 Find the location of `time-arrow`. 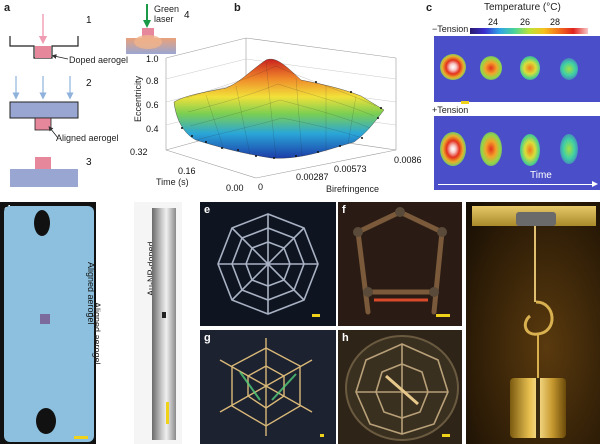

time-arrow is located at coordinates (516, 184).